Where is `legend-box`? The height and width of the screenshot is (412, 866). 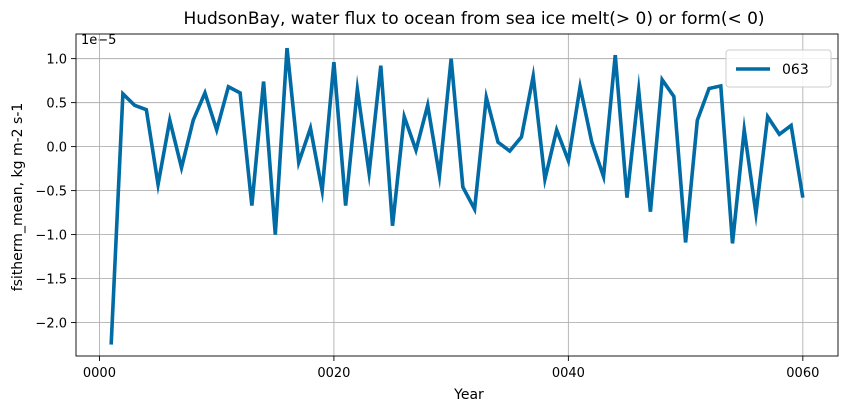
legend-box is located at coordinates (778, 68).